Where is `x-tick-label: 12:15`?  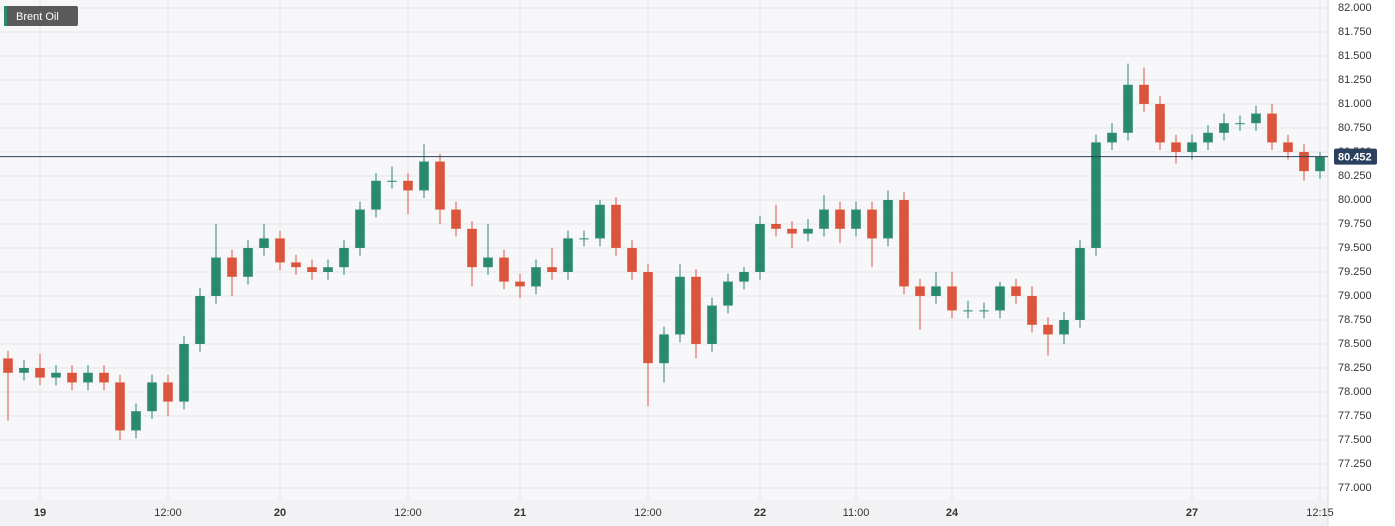
x-tick-label: 12:15 is located at coordinates (1320, 513).